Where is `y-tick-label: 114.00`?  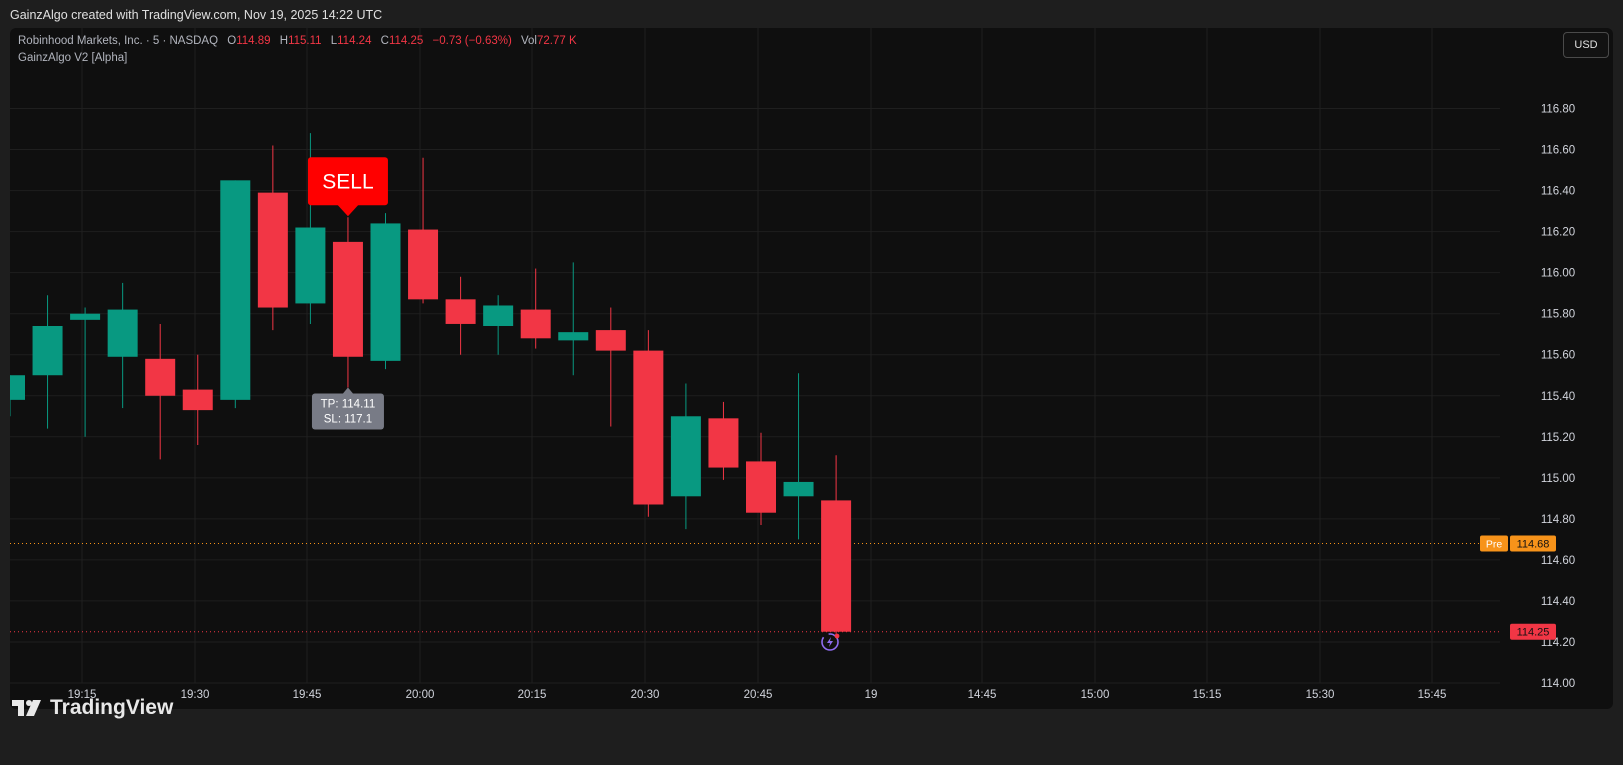 y-tick-label: 114.00 is located at coordinates (1558, 684).